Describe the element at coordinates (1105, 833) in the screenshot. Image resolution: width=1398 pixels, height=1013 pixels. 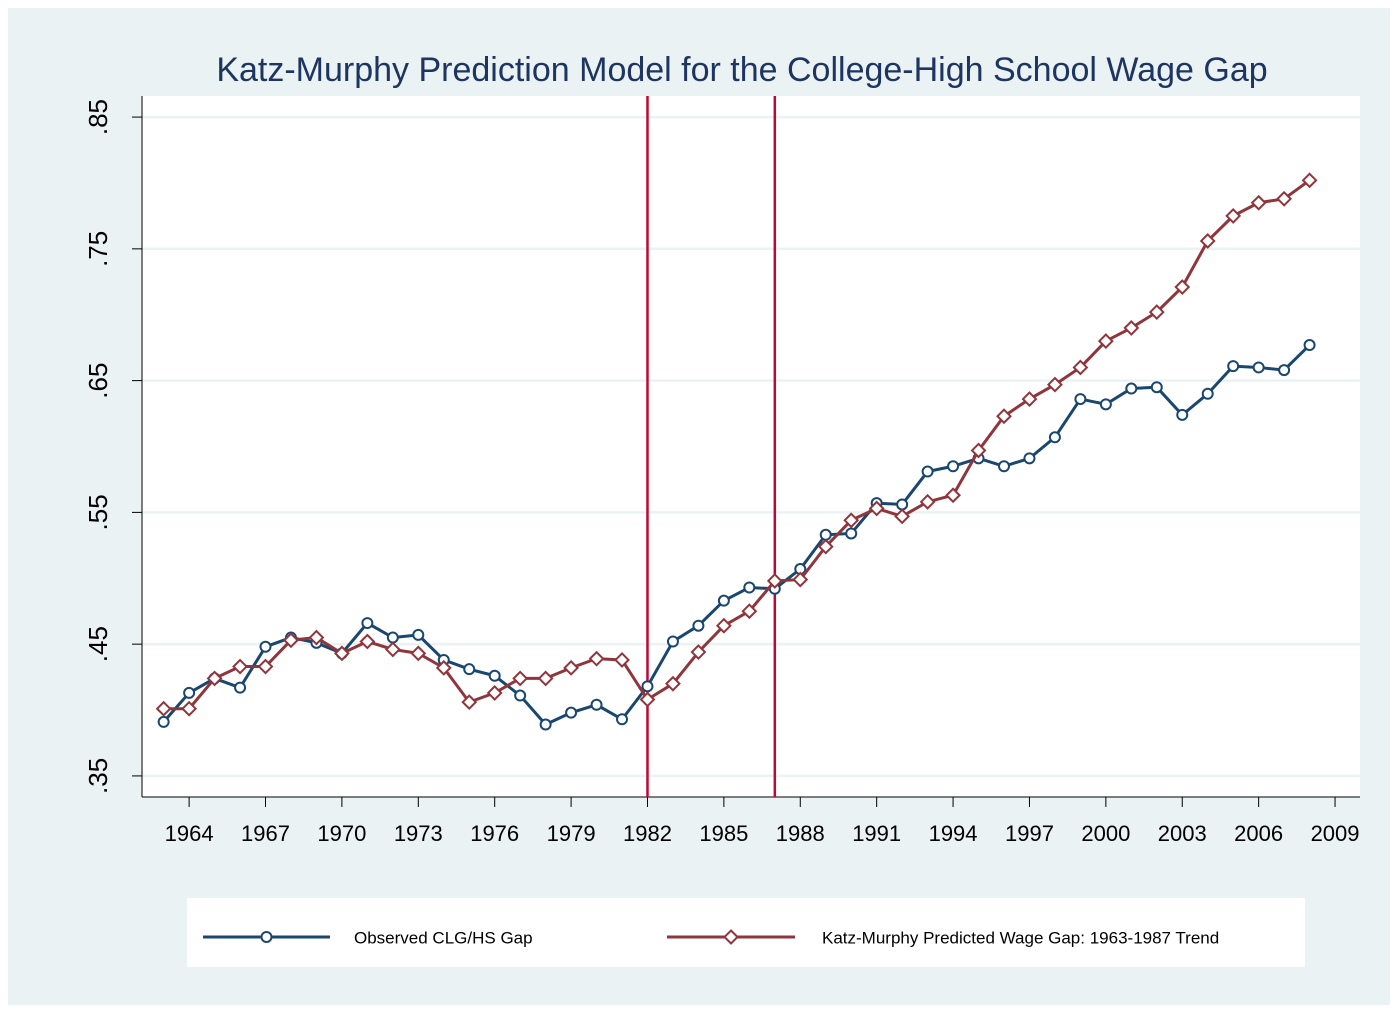
I see `x-tick-label: 2000` at that location.